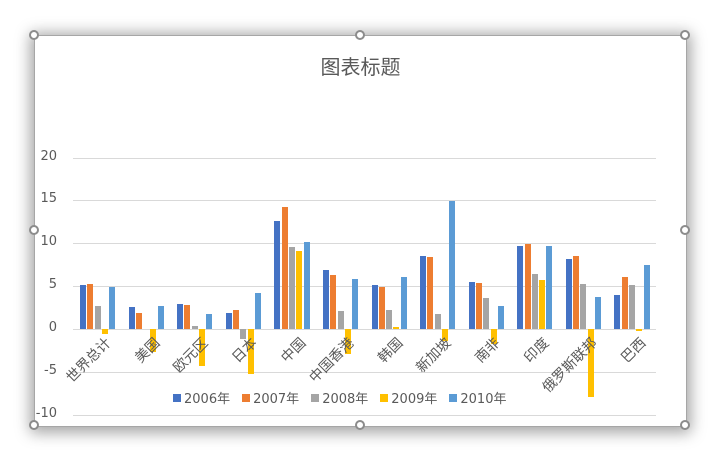  What do you see at coordinates (685, 425) in the screenshot?
I see `resize-handle-bottom-right` at bounding box center [685, 425].